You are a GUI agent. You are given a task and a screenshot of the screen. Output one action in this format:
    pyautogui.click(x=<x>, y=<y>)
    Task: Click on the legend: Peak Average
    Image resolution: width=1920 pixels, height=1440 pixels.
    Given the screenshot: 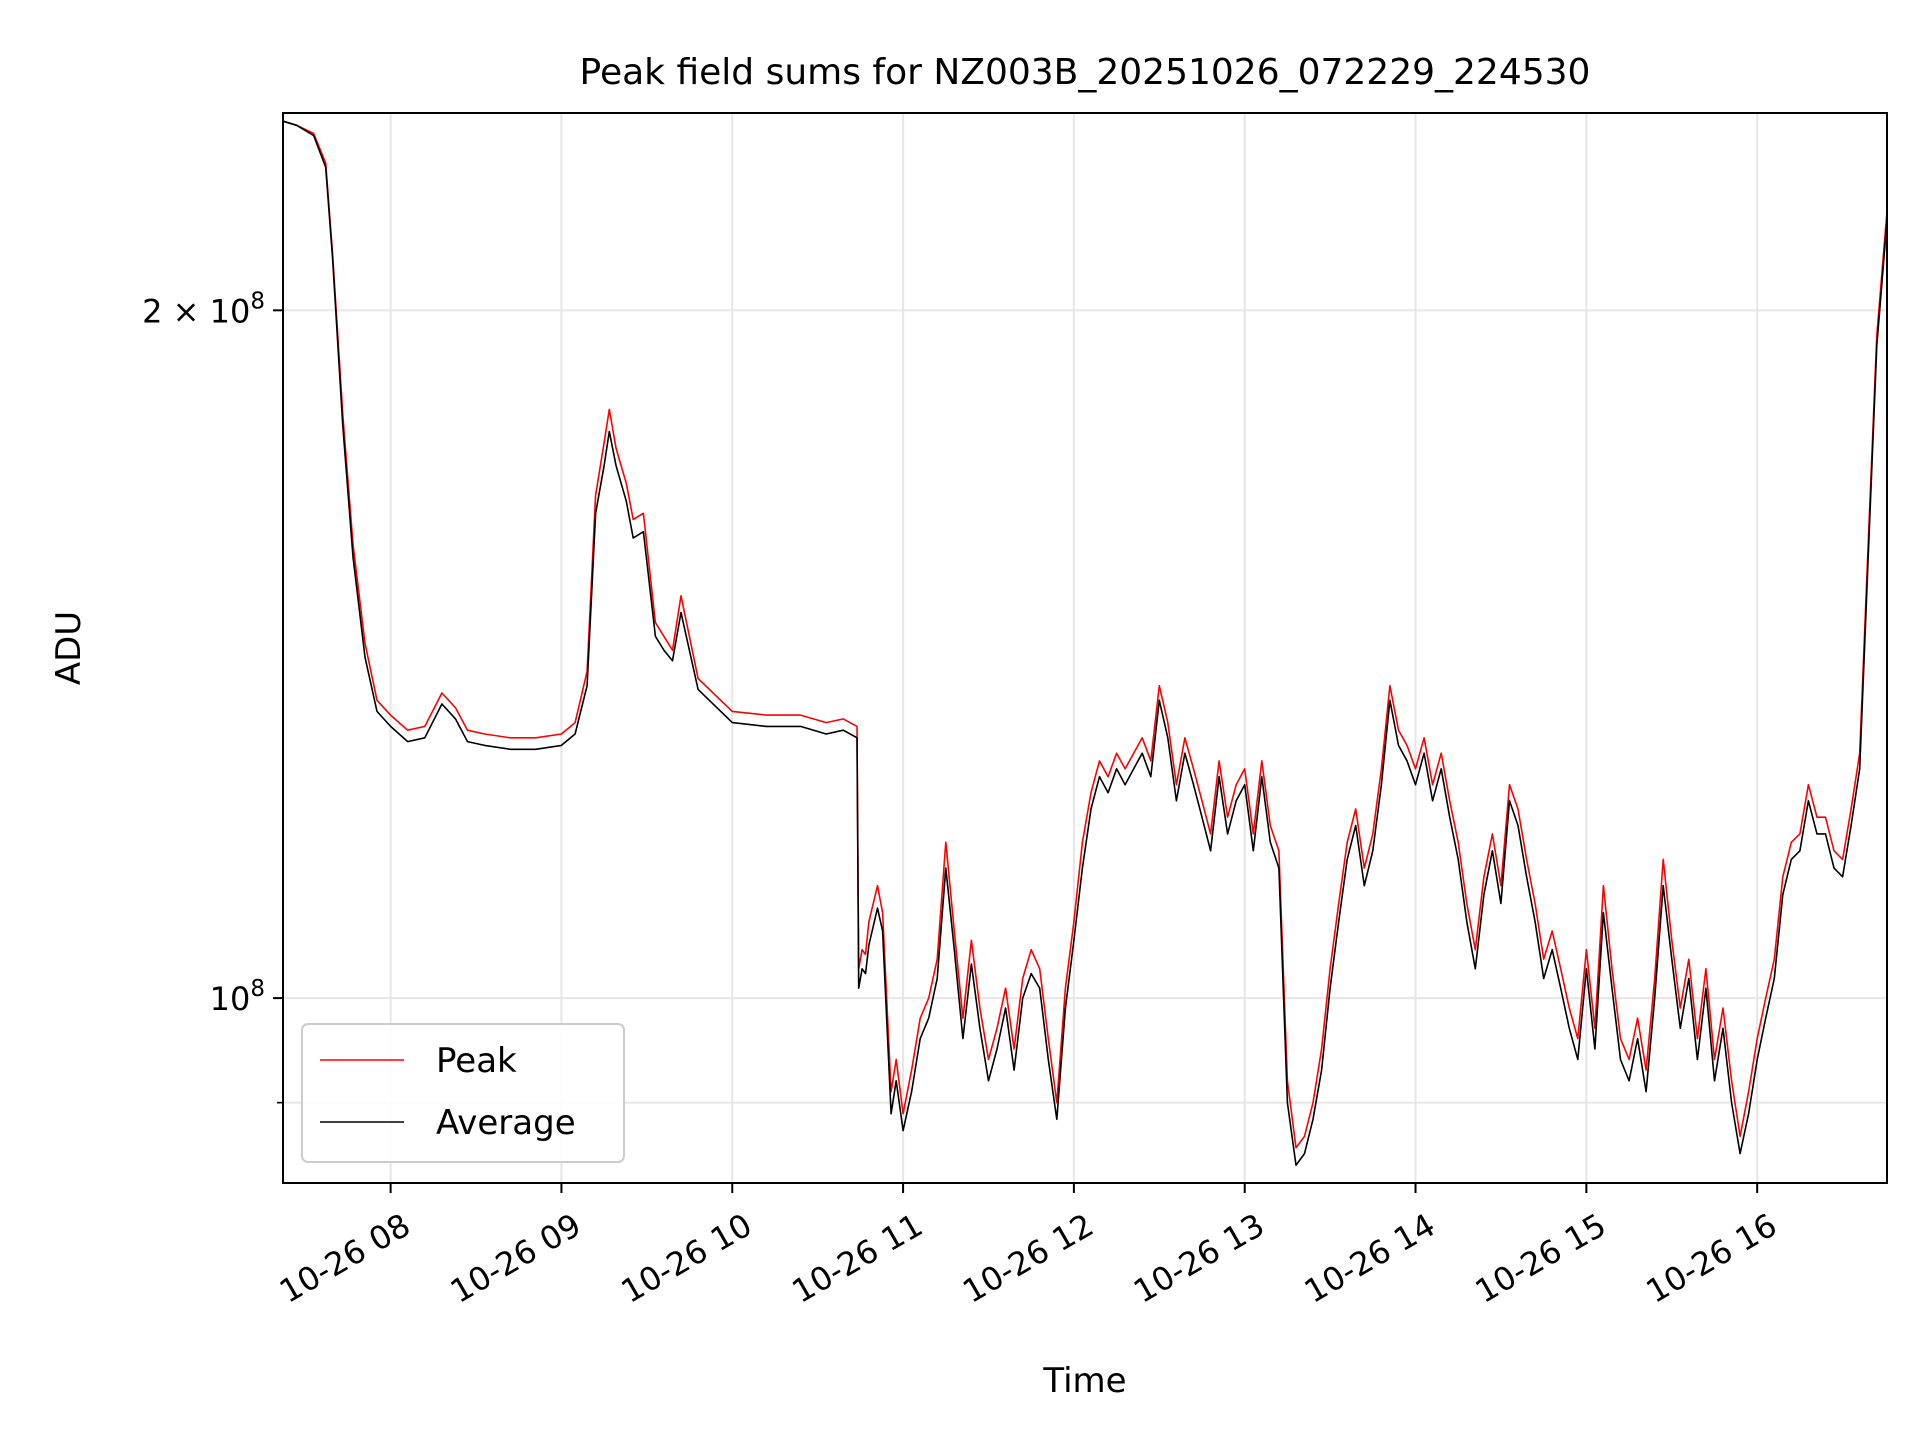 What is the action you would take?
    pyautogui.click(x=463, y=1093)
    